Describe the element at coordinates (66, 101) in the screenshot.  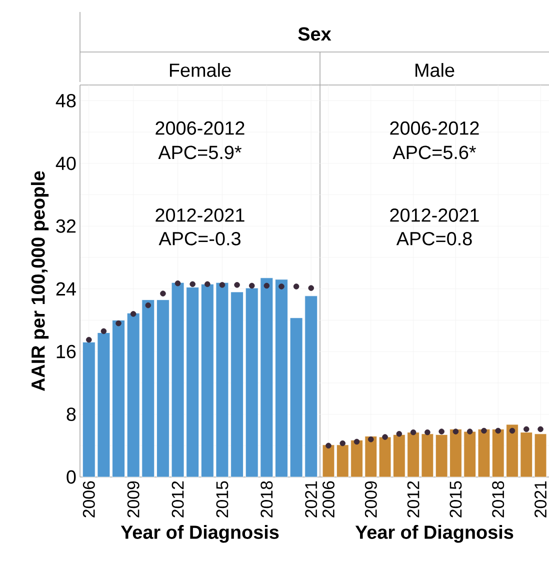
I see `y-tick-label: 48` at that location.